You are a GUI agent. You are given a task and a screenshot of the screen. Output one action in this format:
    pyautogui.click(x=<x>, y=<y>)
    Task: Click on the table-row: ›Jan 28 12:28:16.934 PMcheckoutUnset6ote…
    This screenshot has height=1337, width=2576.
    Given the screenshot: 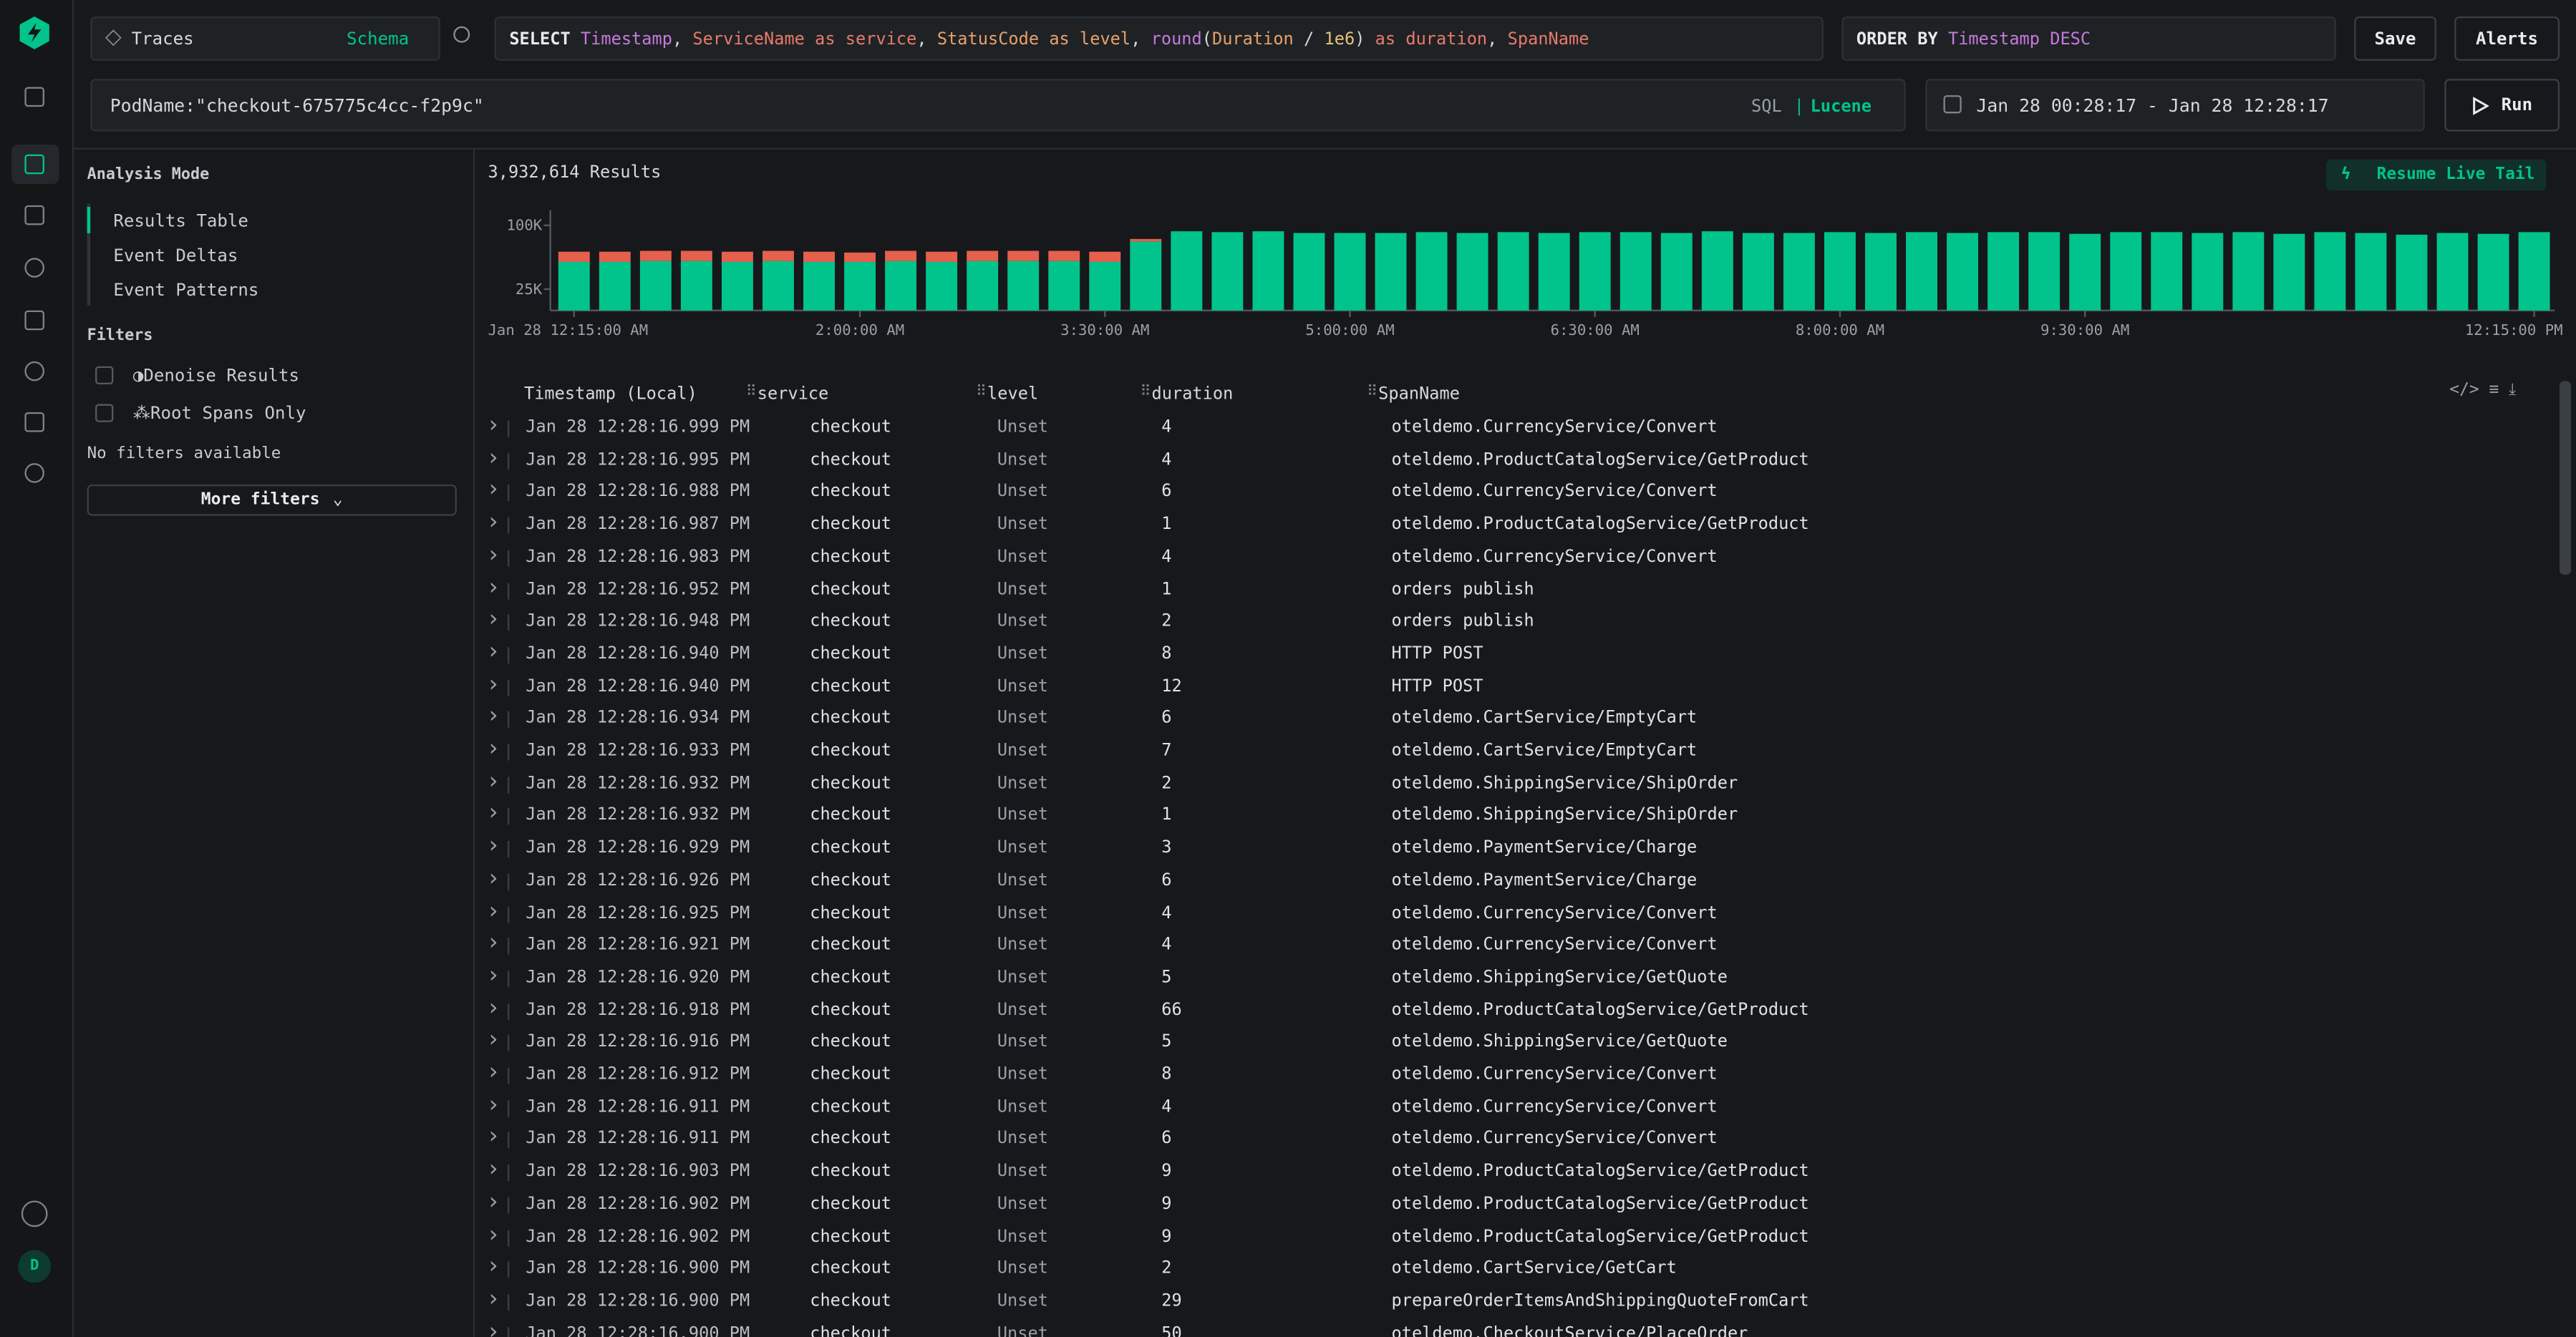 What is the action you would take?
    pyautogui.click(x=1515, y=719)
    